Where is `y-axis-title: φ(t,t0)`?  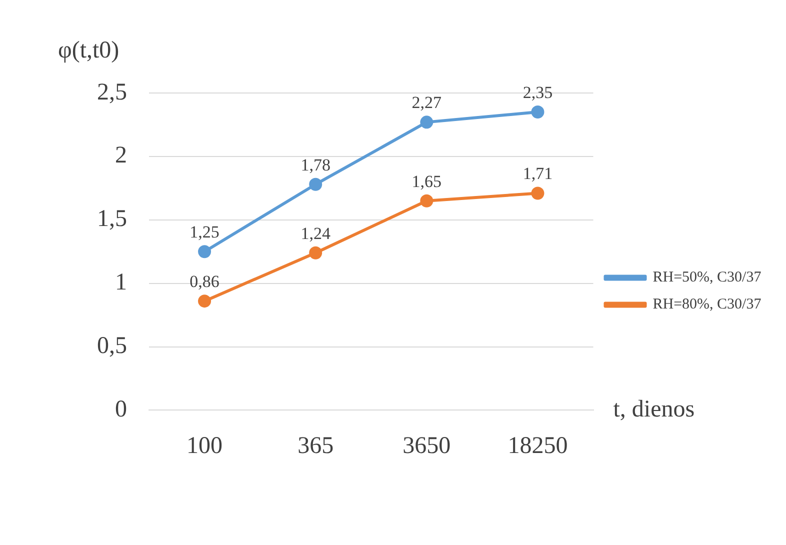 y-axis-title: φ(t,t0) is located at coordinates (89, 50).